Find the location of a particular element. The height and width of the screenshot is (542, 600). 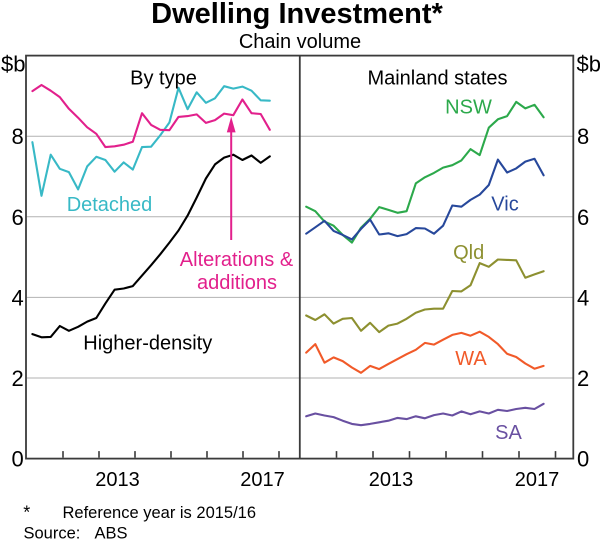

svg-text: Source: is located at coordinates (52, 533).